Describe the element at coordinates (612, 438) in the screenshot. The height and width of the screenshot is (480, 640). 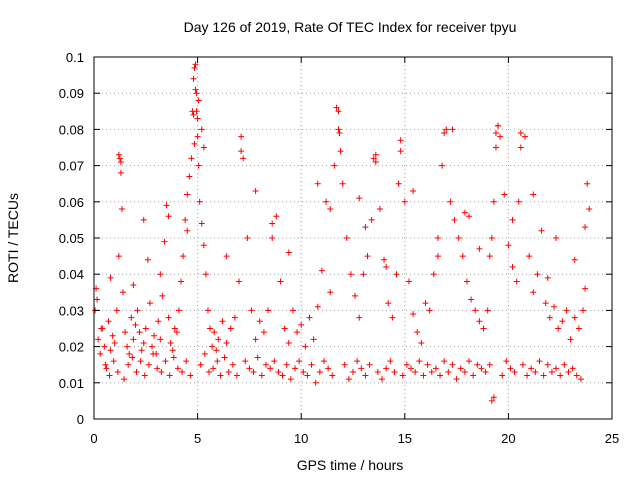
I see `x-tick-label: 25` at that location.